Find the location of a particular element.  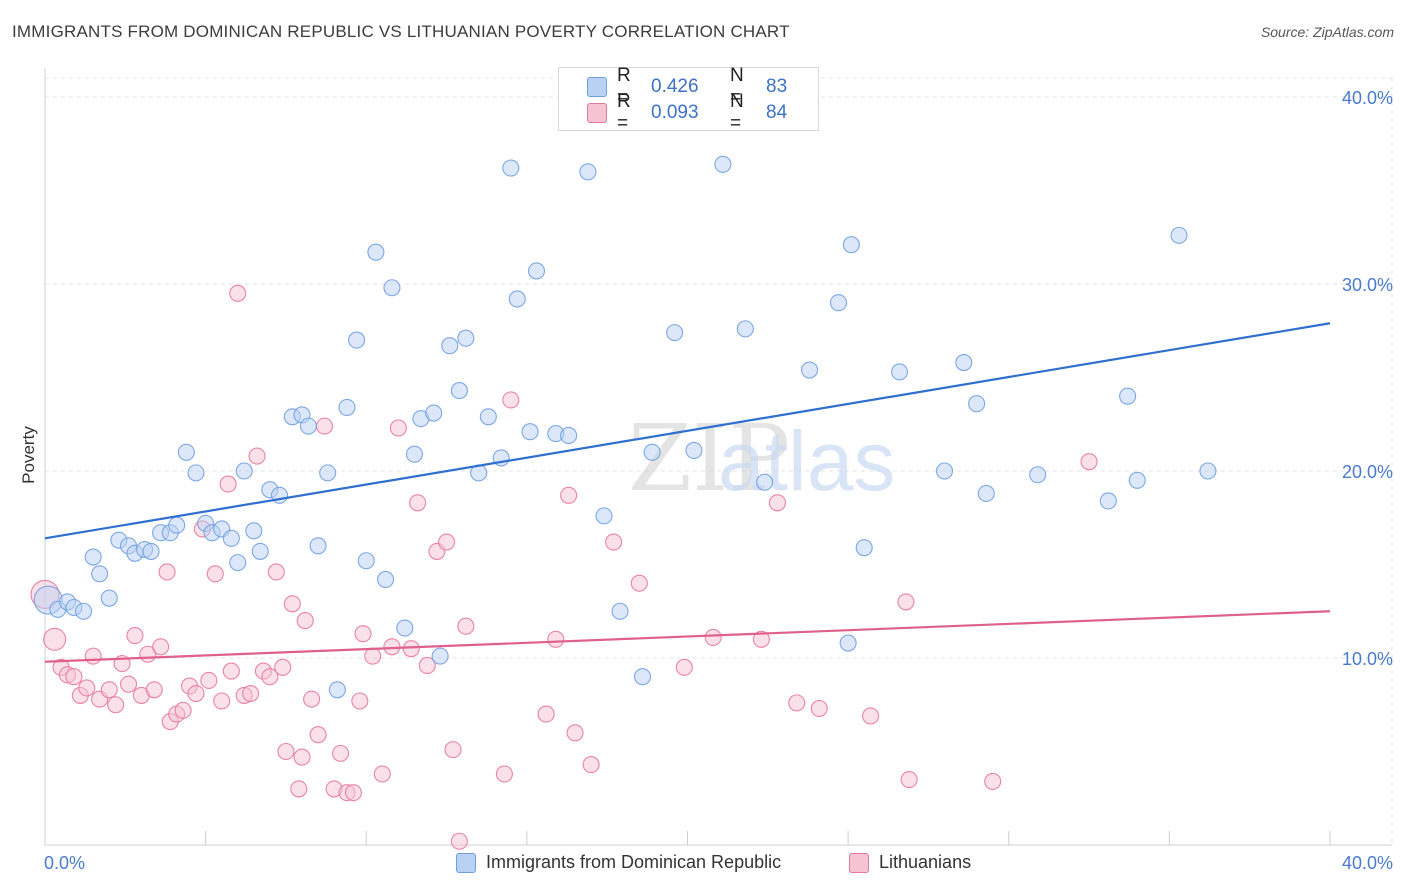

y-axis-label: Poverty is located at coordinates (28, 455).